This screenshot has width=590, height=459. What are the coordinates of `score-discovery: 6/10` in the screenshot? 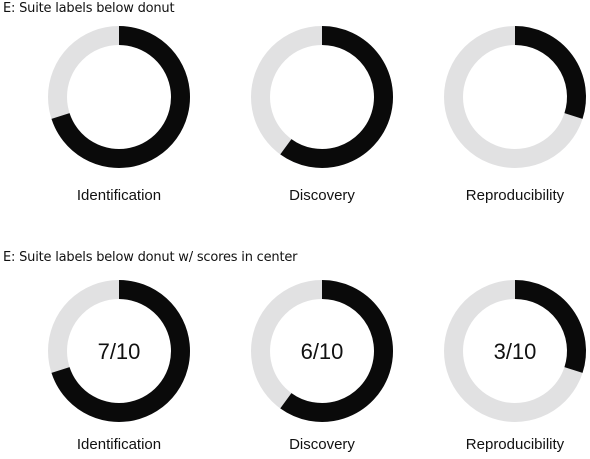 It's located at (322, 351).